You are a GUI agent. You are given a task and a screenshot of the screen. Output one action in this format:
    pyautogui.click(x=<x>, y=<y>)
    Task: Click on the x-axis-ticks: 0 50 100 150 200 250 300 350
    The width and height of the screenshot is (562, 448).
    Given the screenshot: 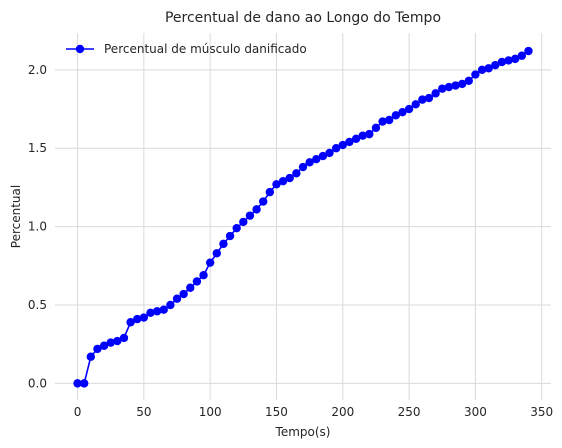 What is the action you would take?
    pyautogui.click(x=313, y=412)
    